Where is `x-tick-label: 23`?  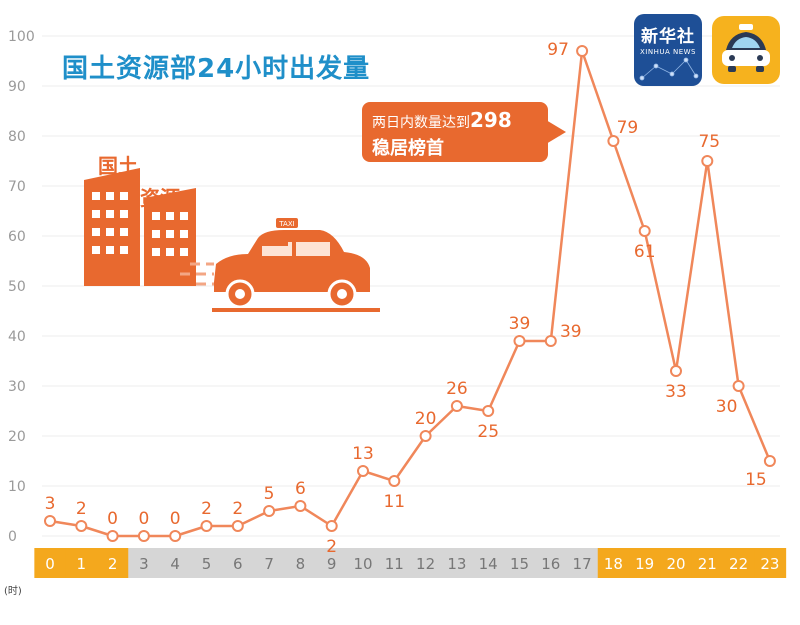 x-tick-label: 23 is located at coordinates (769, 564).